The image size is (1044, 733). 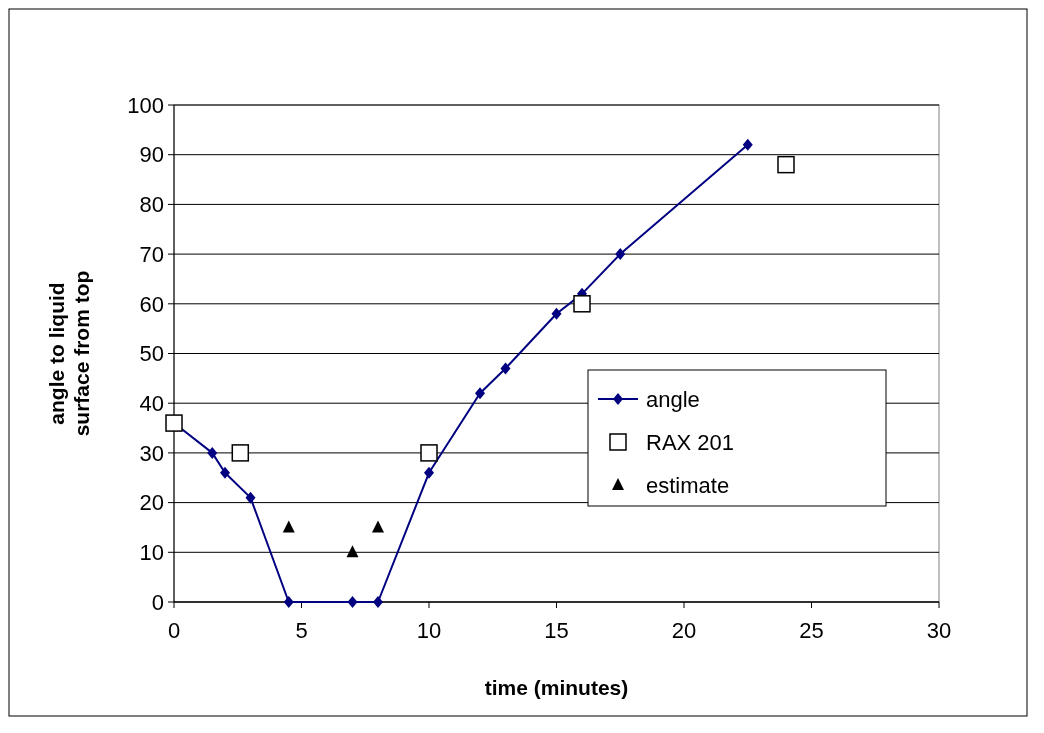 What do you see at coordinates (157, 602) in the screenshot?
I see `y-tick-label: 0` at bounding box center [157, 602].